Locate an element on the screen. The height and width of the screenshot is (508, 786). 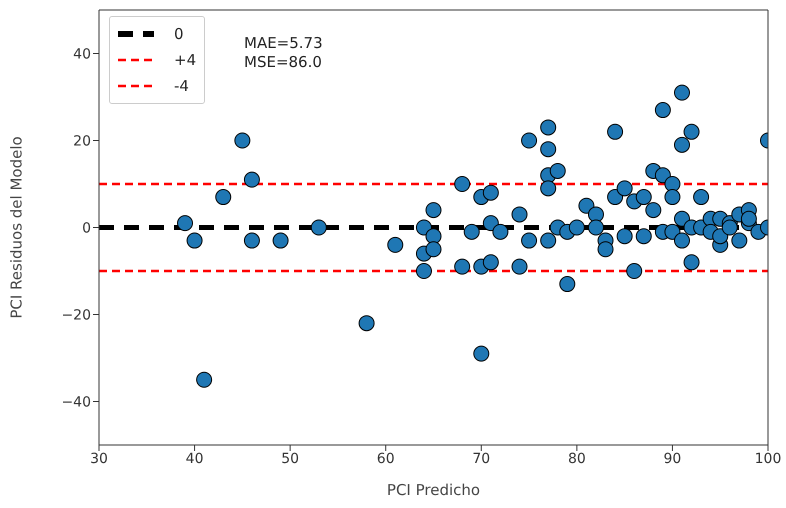
y-tick-label: 20 is located at coordinates (82, 141).